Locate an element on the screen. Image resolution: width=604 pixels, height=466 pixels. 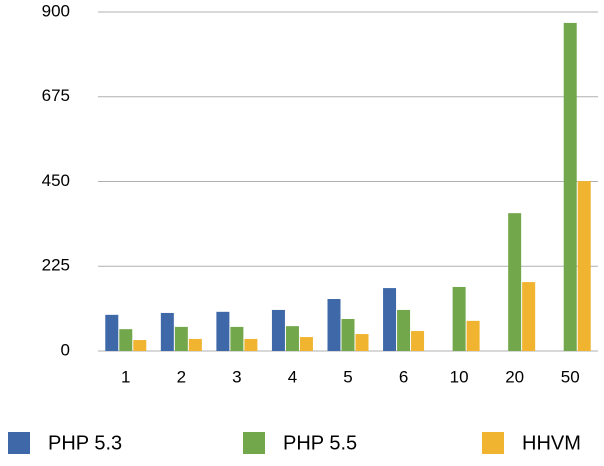
legend-label: PHP 5.3 is located at coordinates (85, 443).